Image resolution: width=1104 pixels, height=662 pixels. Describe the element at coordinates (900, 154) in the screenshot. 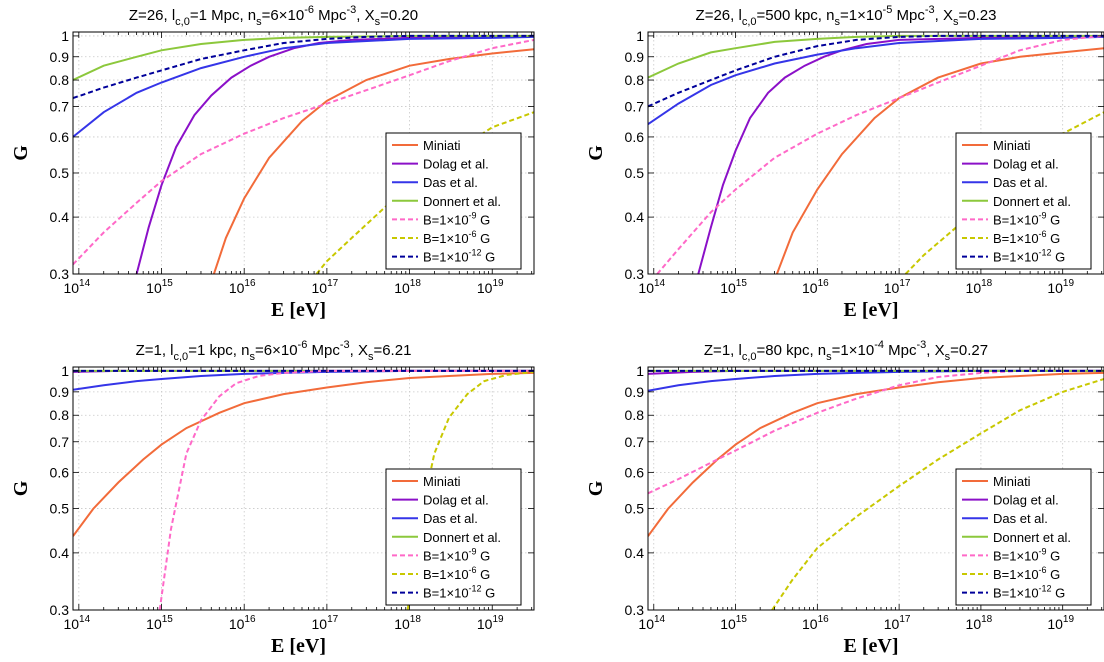

I see `series-line-dolag` at that location.